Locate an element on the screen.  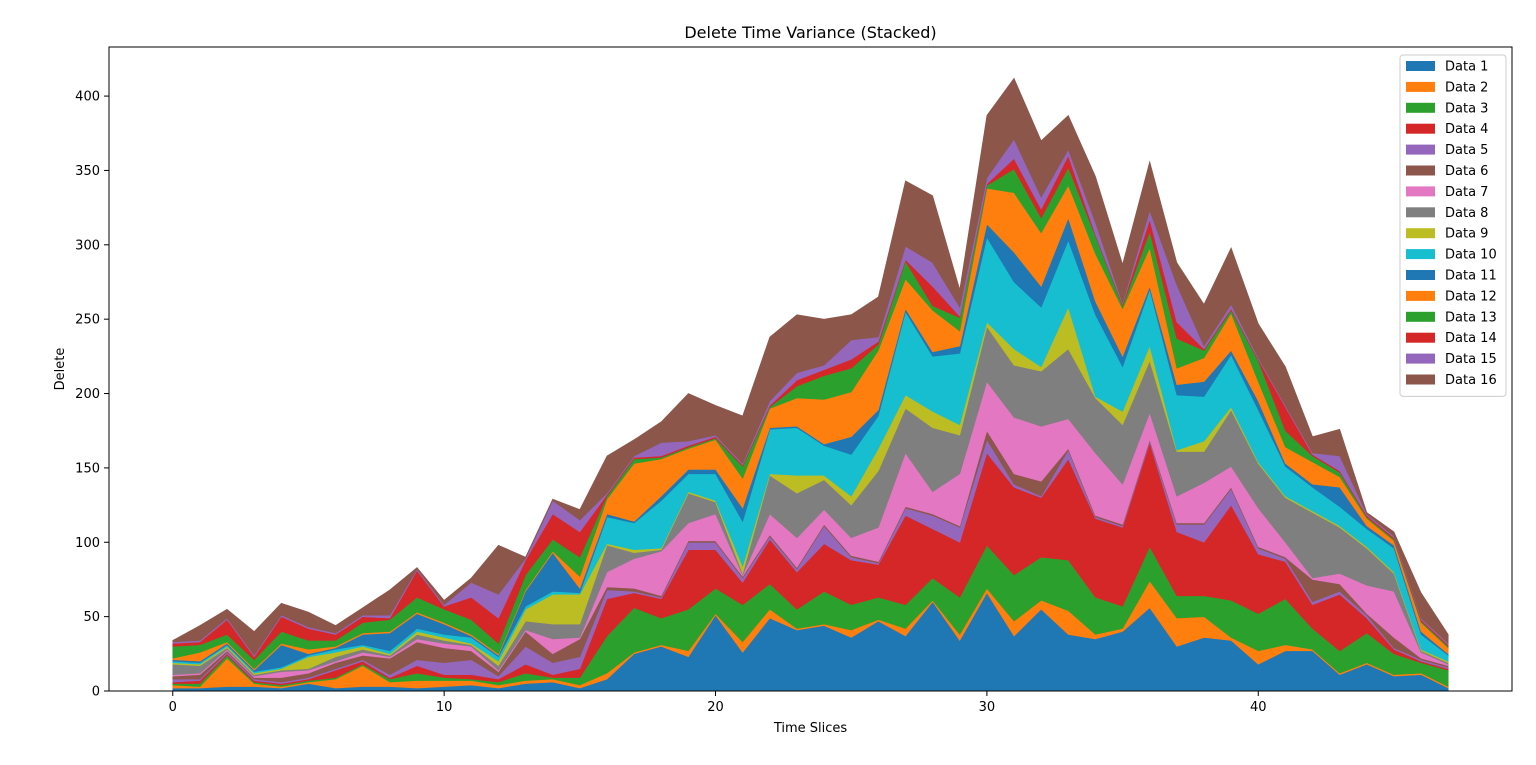
chart-title: Delete Time Variance (Stacked) is located at coordinates (810, 32).